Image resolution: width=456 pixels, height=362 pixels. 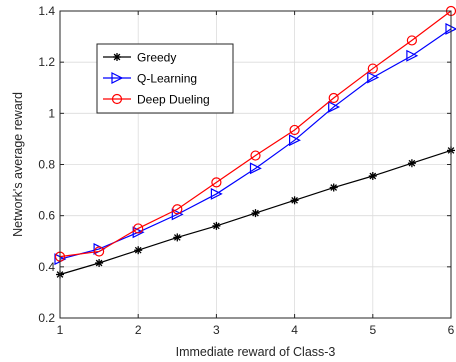 I want to click on legend-label-greedy: Greedy, so click(x=156, y=58).